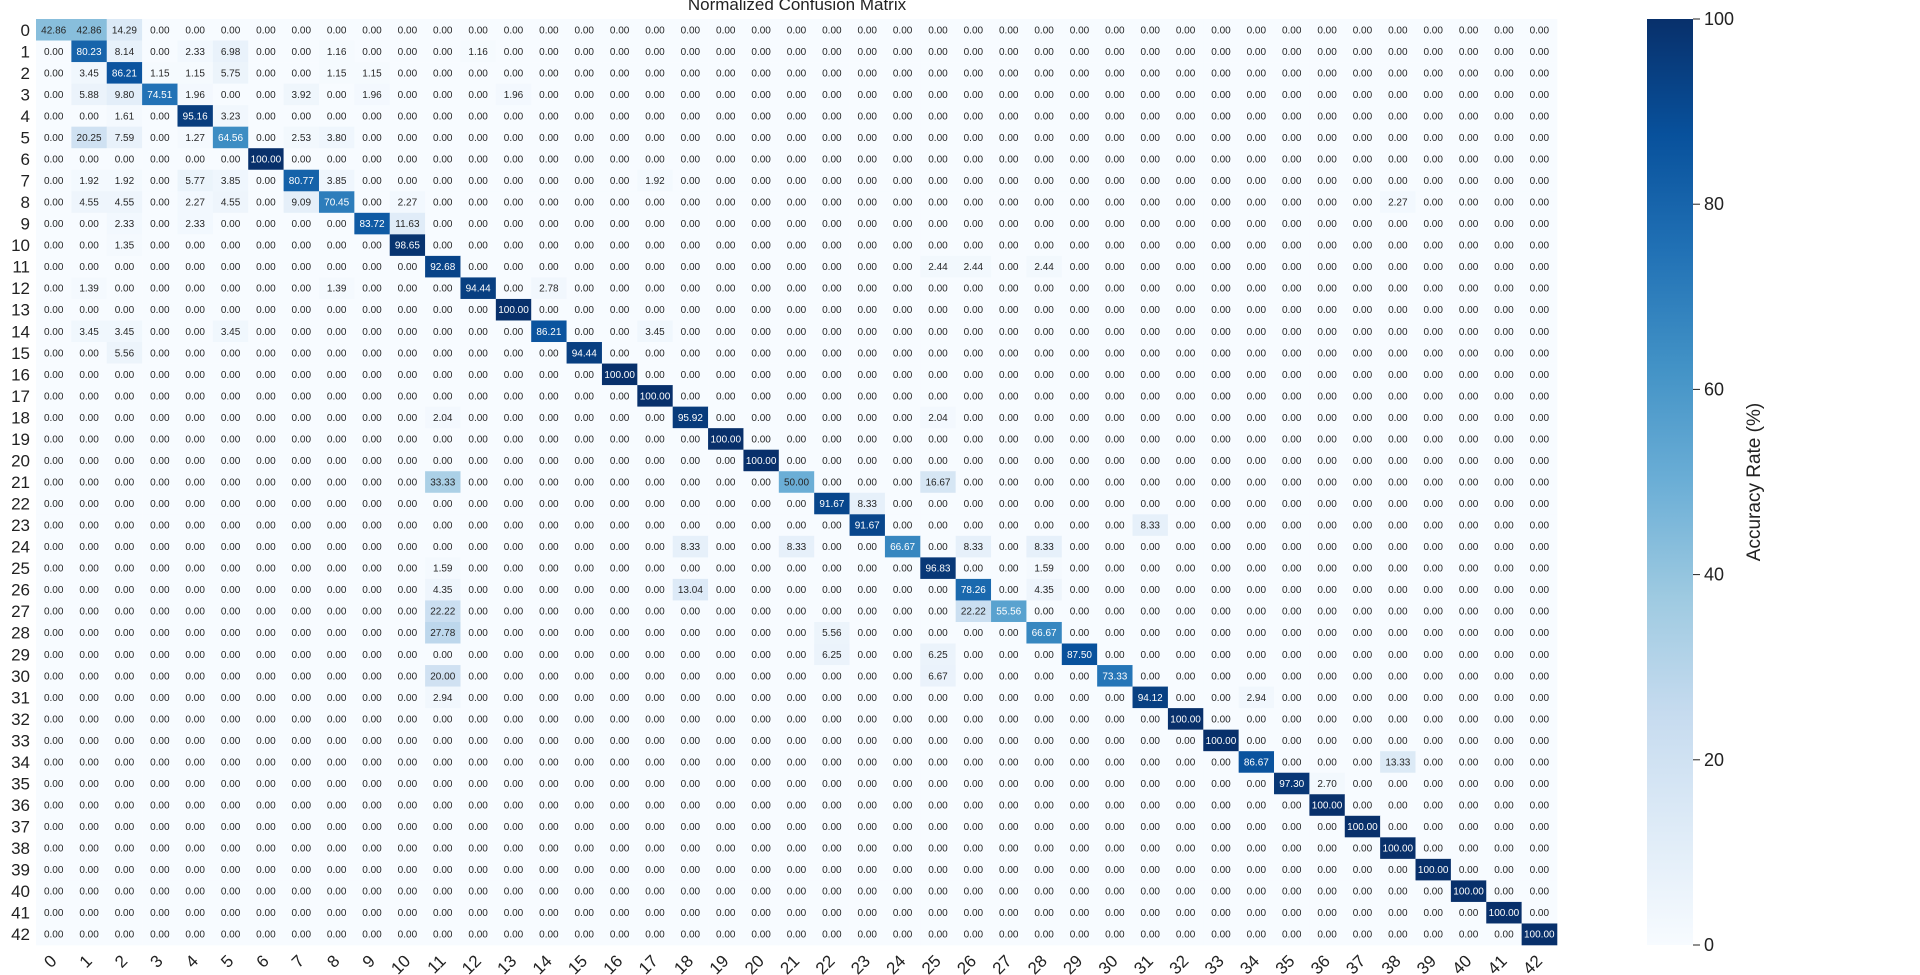 The width and height of the screenshot is (1920, 975). What do you see at coordinates (443, 418) in the screenshot?
I see `cell-value-label: 2.04` at bounding box center [443, 418].